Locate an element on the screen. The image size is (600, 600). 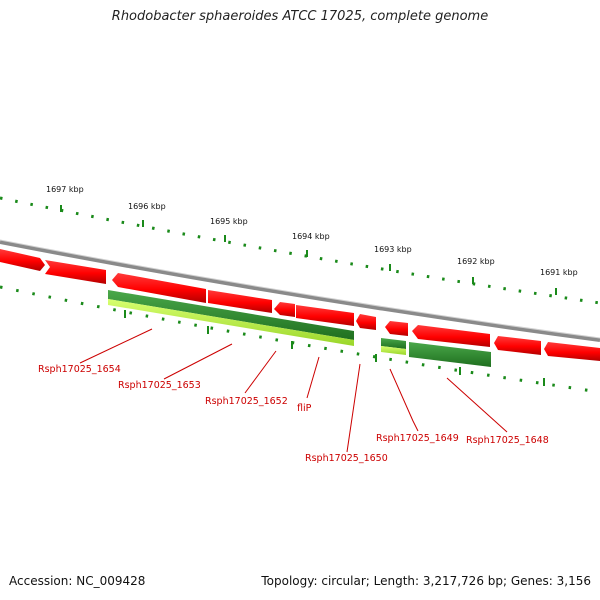
ruler-label: 1693 kbp is located at coordinates (393, 249).